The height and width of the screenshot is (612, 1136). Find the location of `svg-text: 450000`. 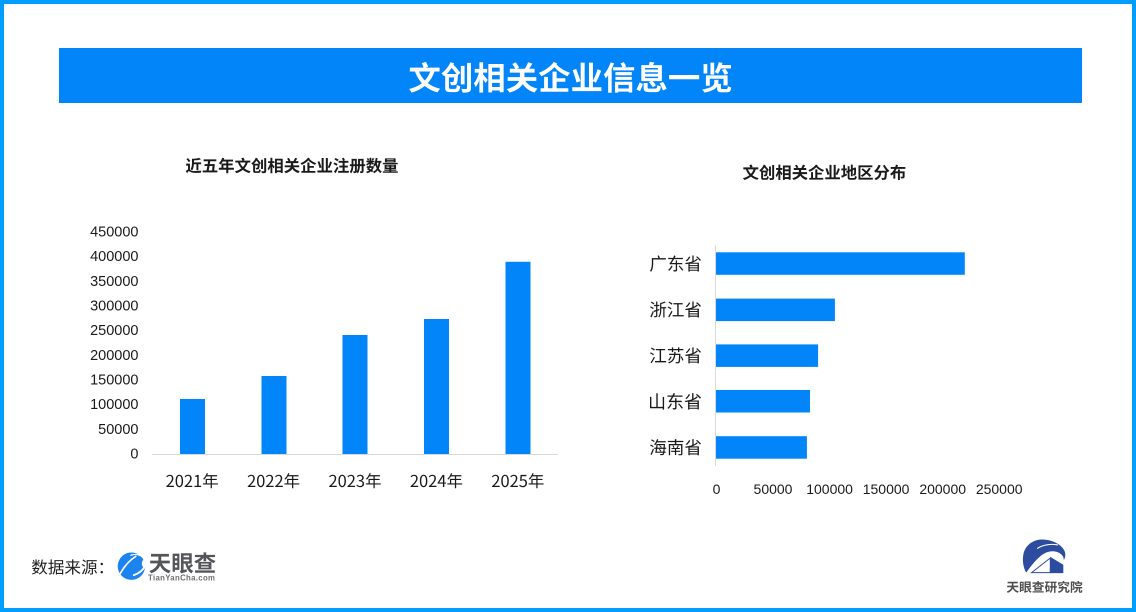

svg-text: 450000 is located at coordinates (114, 232).